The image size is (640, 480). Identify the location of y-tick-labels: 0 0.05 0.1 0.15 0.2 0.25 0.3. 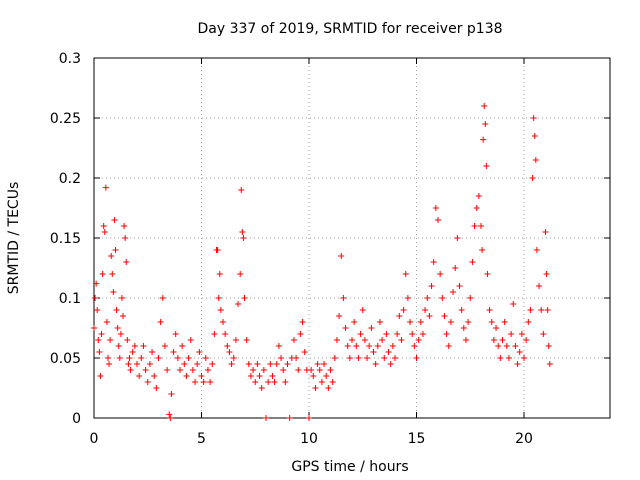
(65, 239).